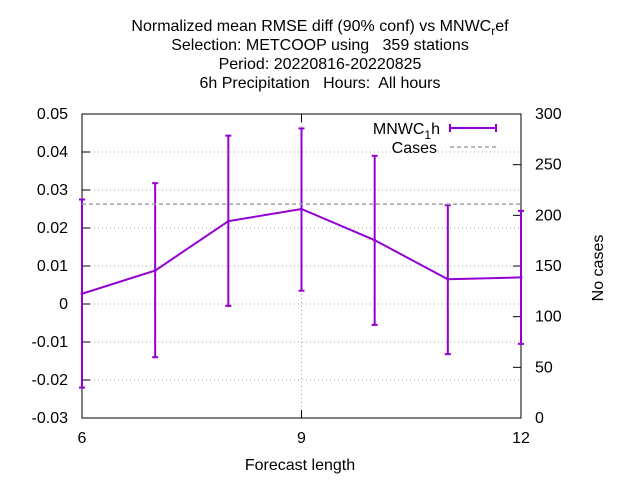 The width and height of the screenshot is (640, 480). What do you see at coordinates (52, 114) in the screenshot?
I see `y-tick-label: 0.05` at bounding box center [52, 114].